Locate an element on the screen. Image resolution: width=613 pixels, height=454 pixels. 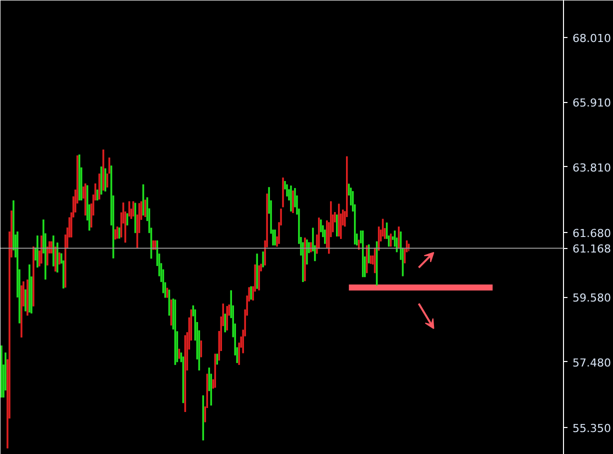
y-tick-label: 68.010 is located at coordinates (591, 38).